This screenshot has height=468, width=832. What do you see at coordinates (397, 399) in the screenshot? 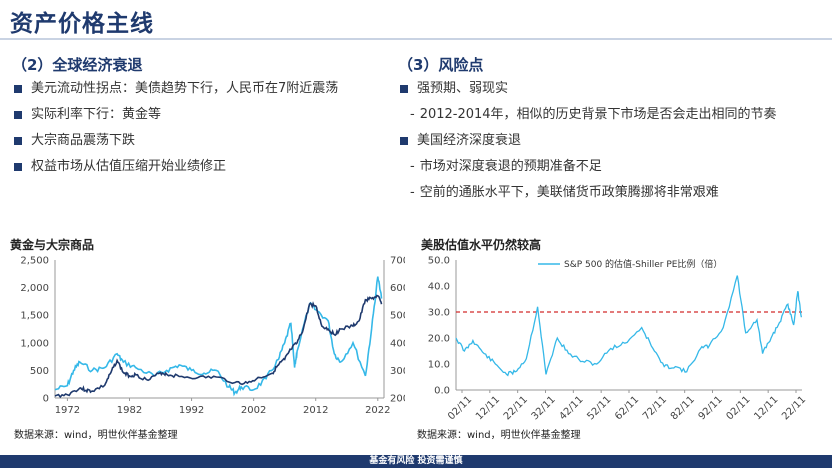
I see `y-tick-label-right: 200` at bounding box center [397, 399].